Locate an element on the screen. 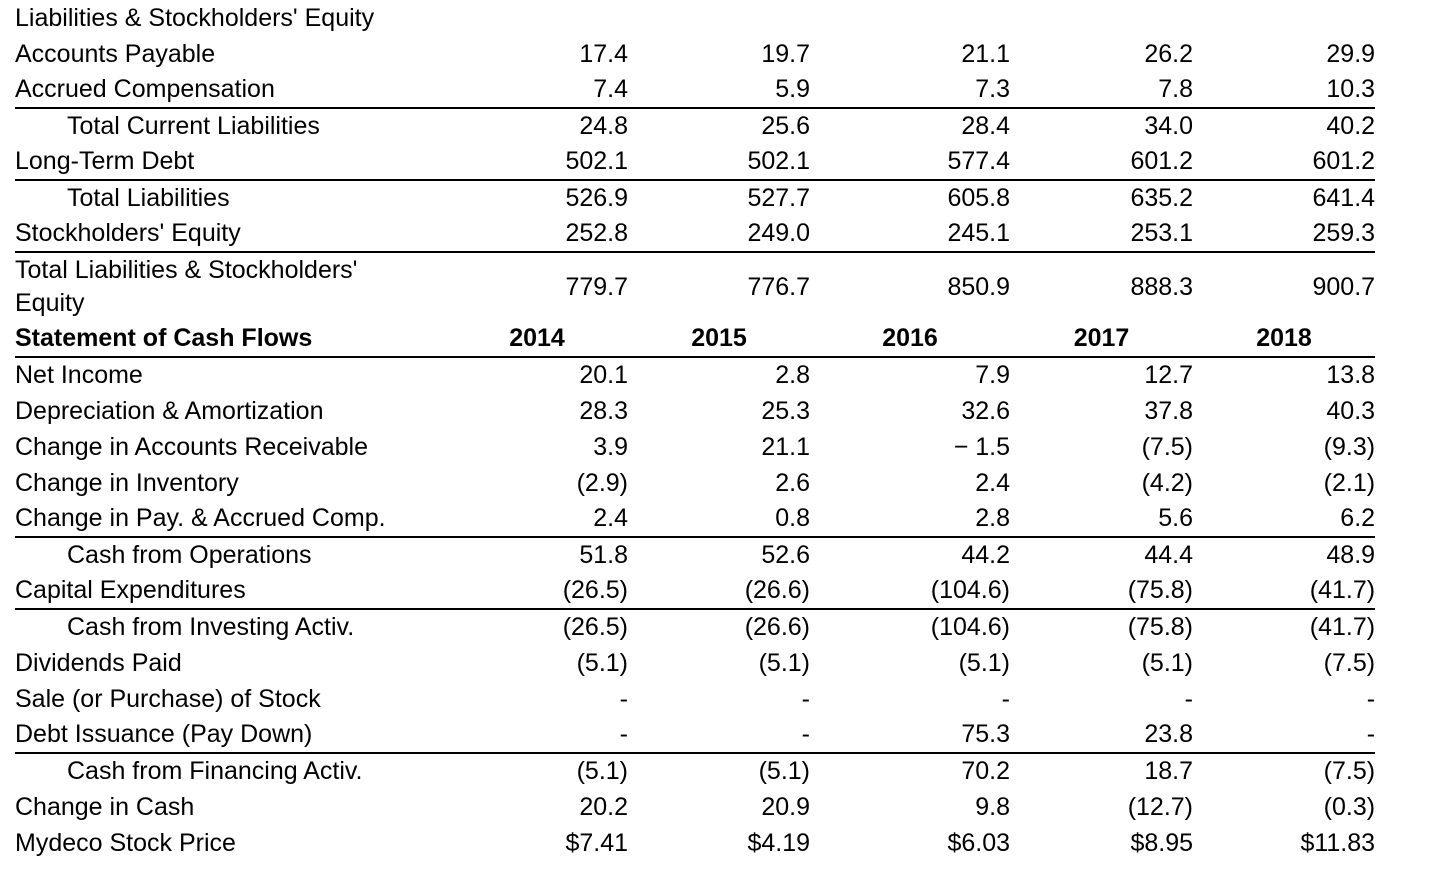 This screenshot has height=880, width=1448. row-label: Total Liabilities is located at coordinates (148, 198).